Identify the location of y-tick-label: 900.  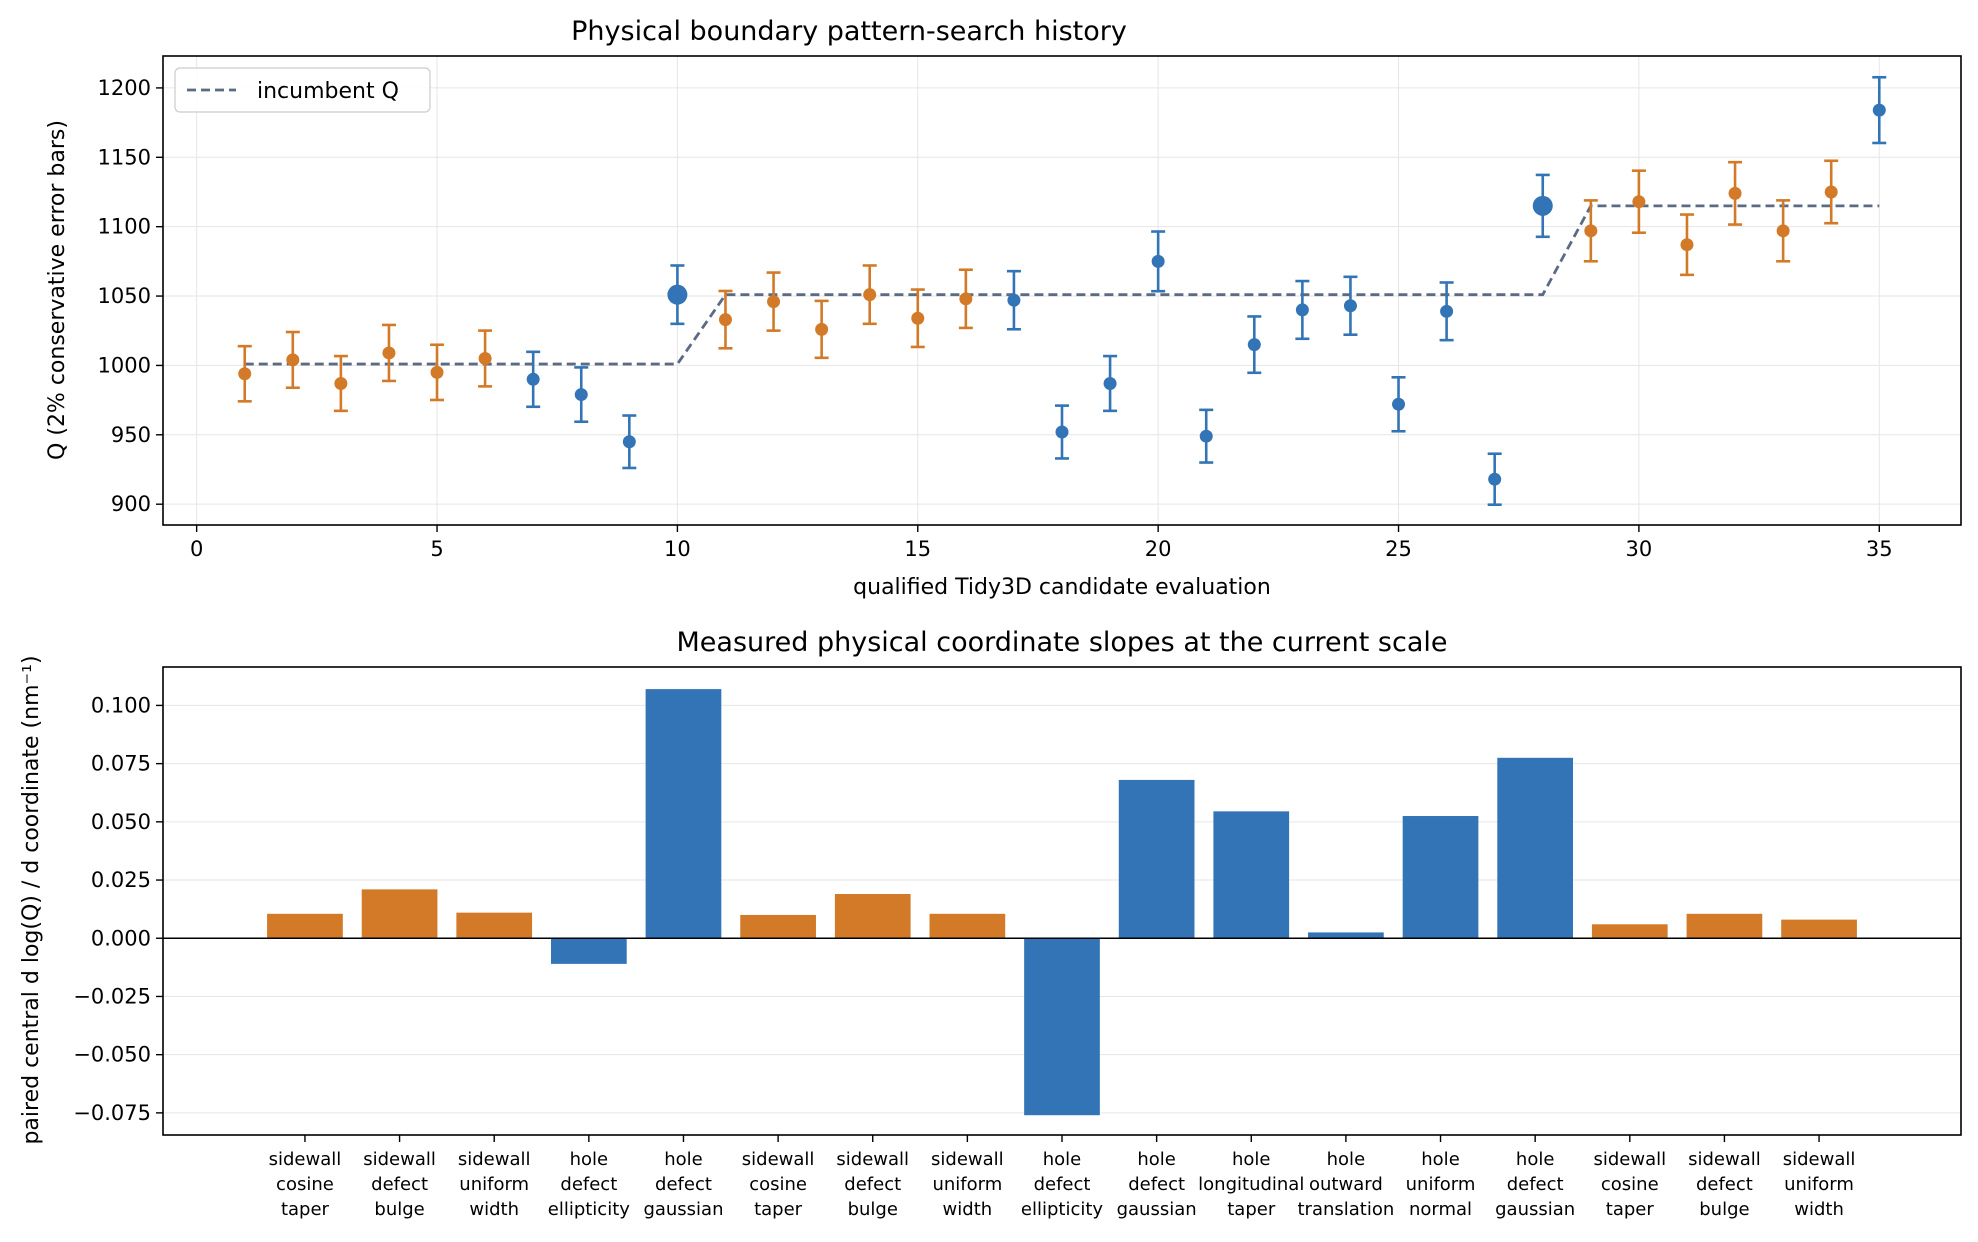
(131, 504).